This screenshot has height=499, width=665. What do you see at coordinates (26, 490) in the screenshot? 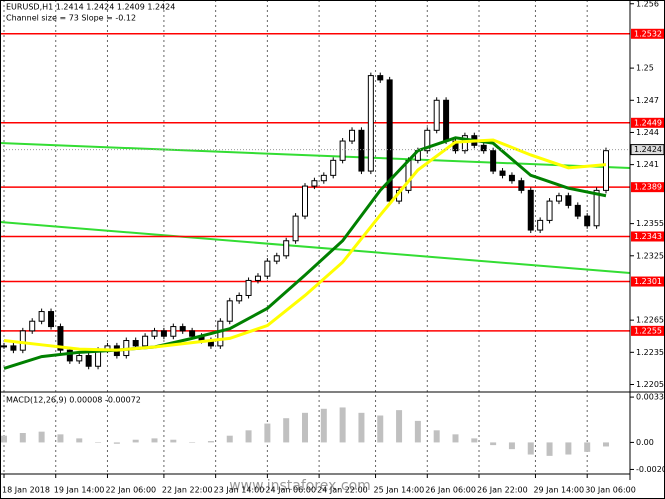
I see `x-tick-label: 18 Jan 2018` at bounding box center [26, 490].